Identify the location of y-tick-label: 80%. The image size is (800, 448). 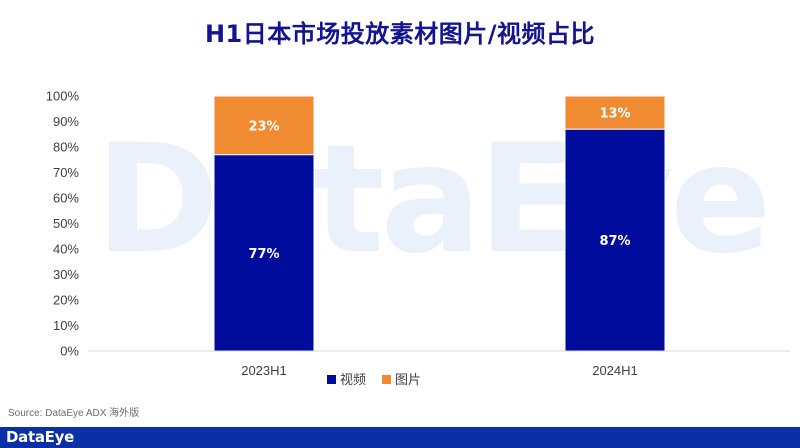
(66, 147).